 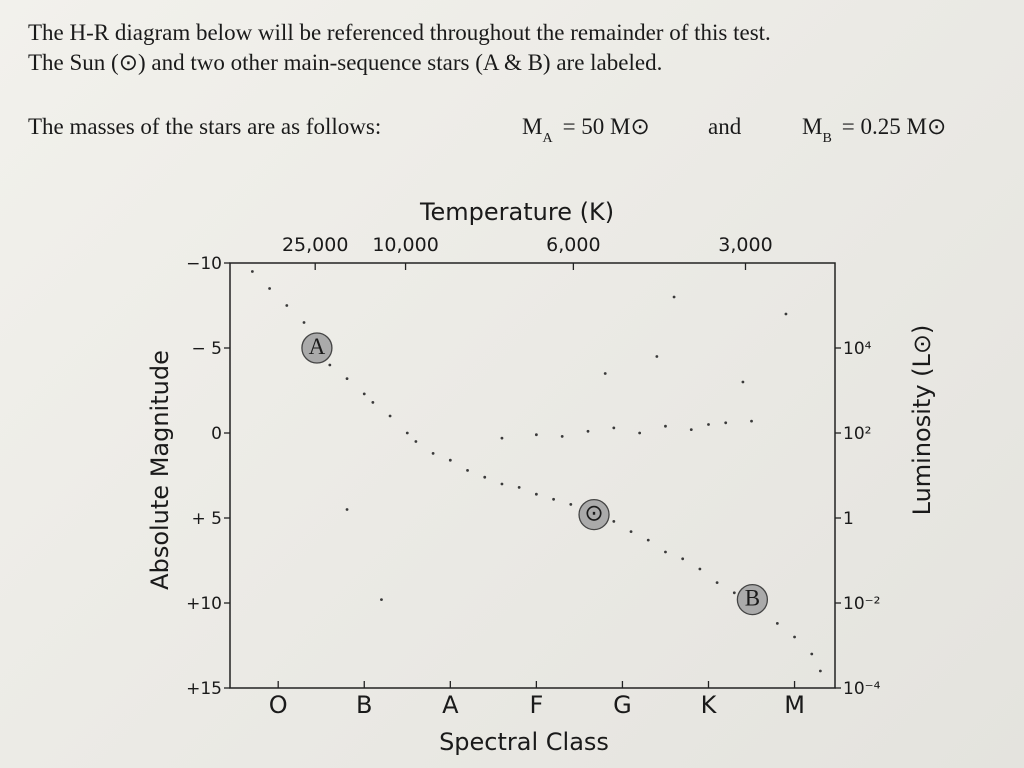 I want to click on star-label: A, so click(x=317, y=346).